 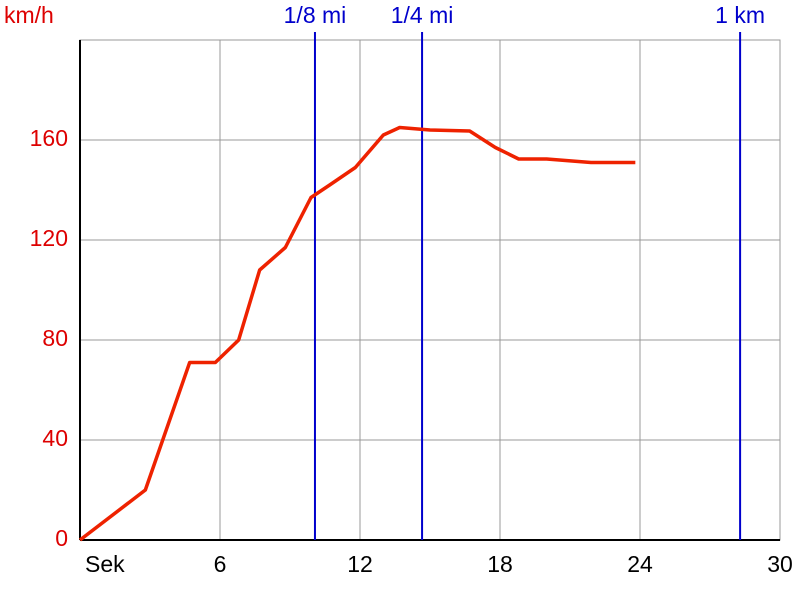 I want to click on x-tick-label: 12, so click(x=360, y=564).